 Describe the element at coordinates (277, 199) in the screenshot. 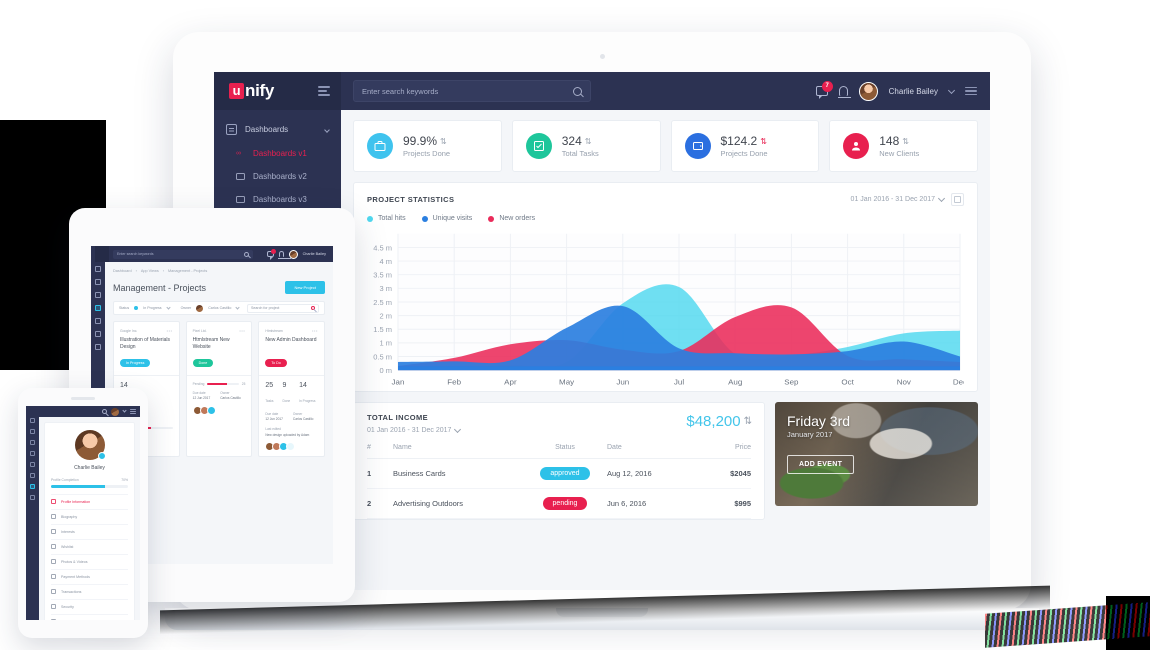

I see `sidebar-item-dashboards-v3: Dashboards v3` at that location.